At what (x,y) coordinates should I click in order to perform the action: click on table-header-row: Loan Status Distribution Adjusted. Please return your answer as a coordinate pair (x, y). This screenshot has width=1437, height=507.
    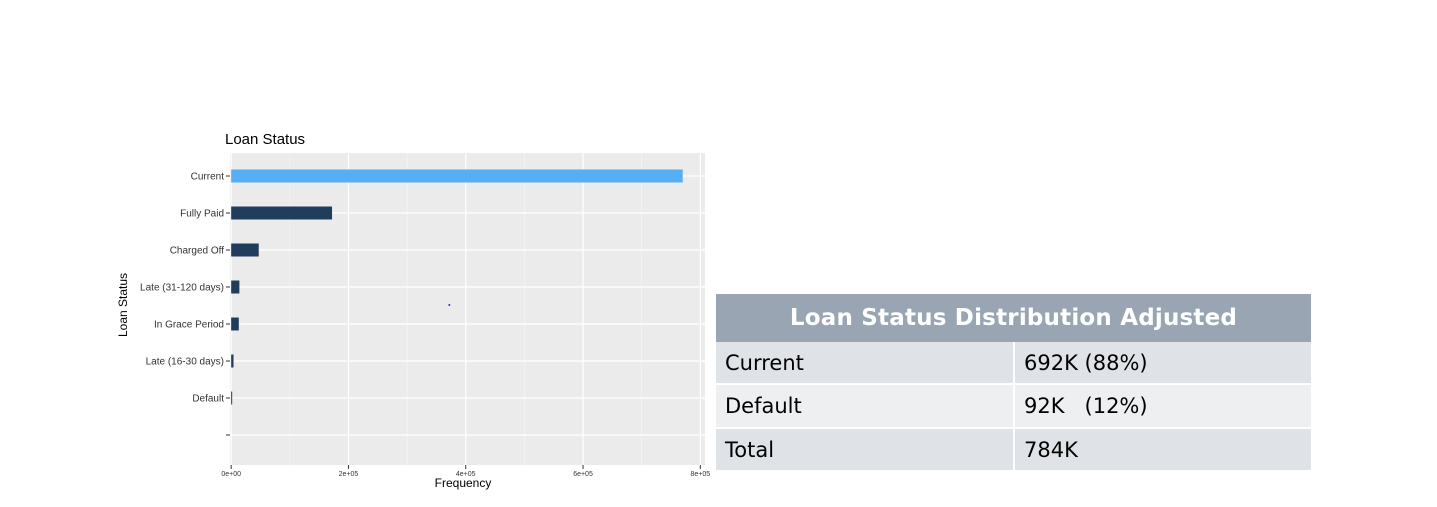
    Looking at the image, I should click on (1013, 317).